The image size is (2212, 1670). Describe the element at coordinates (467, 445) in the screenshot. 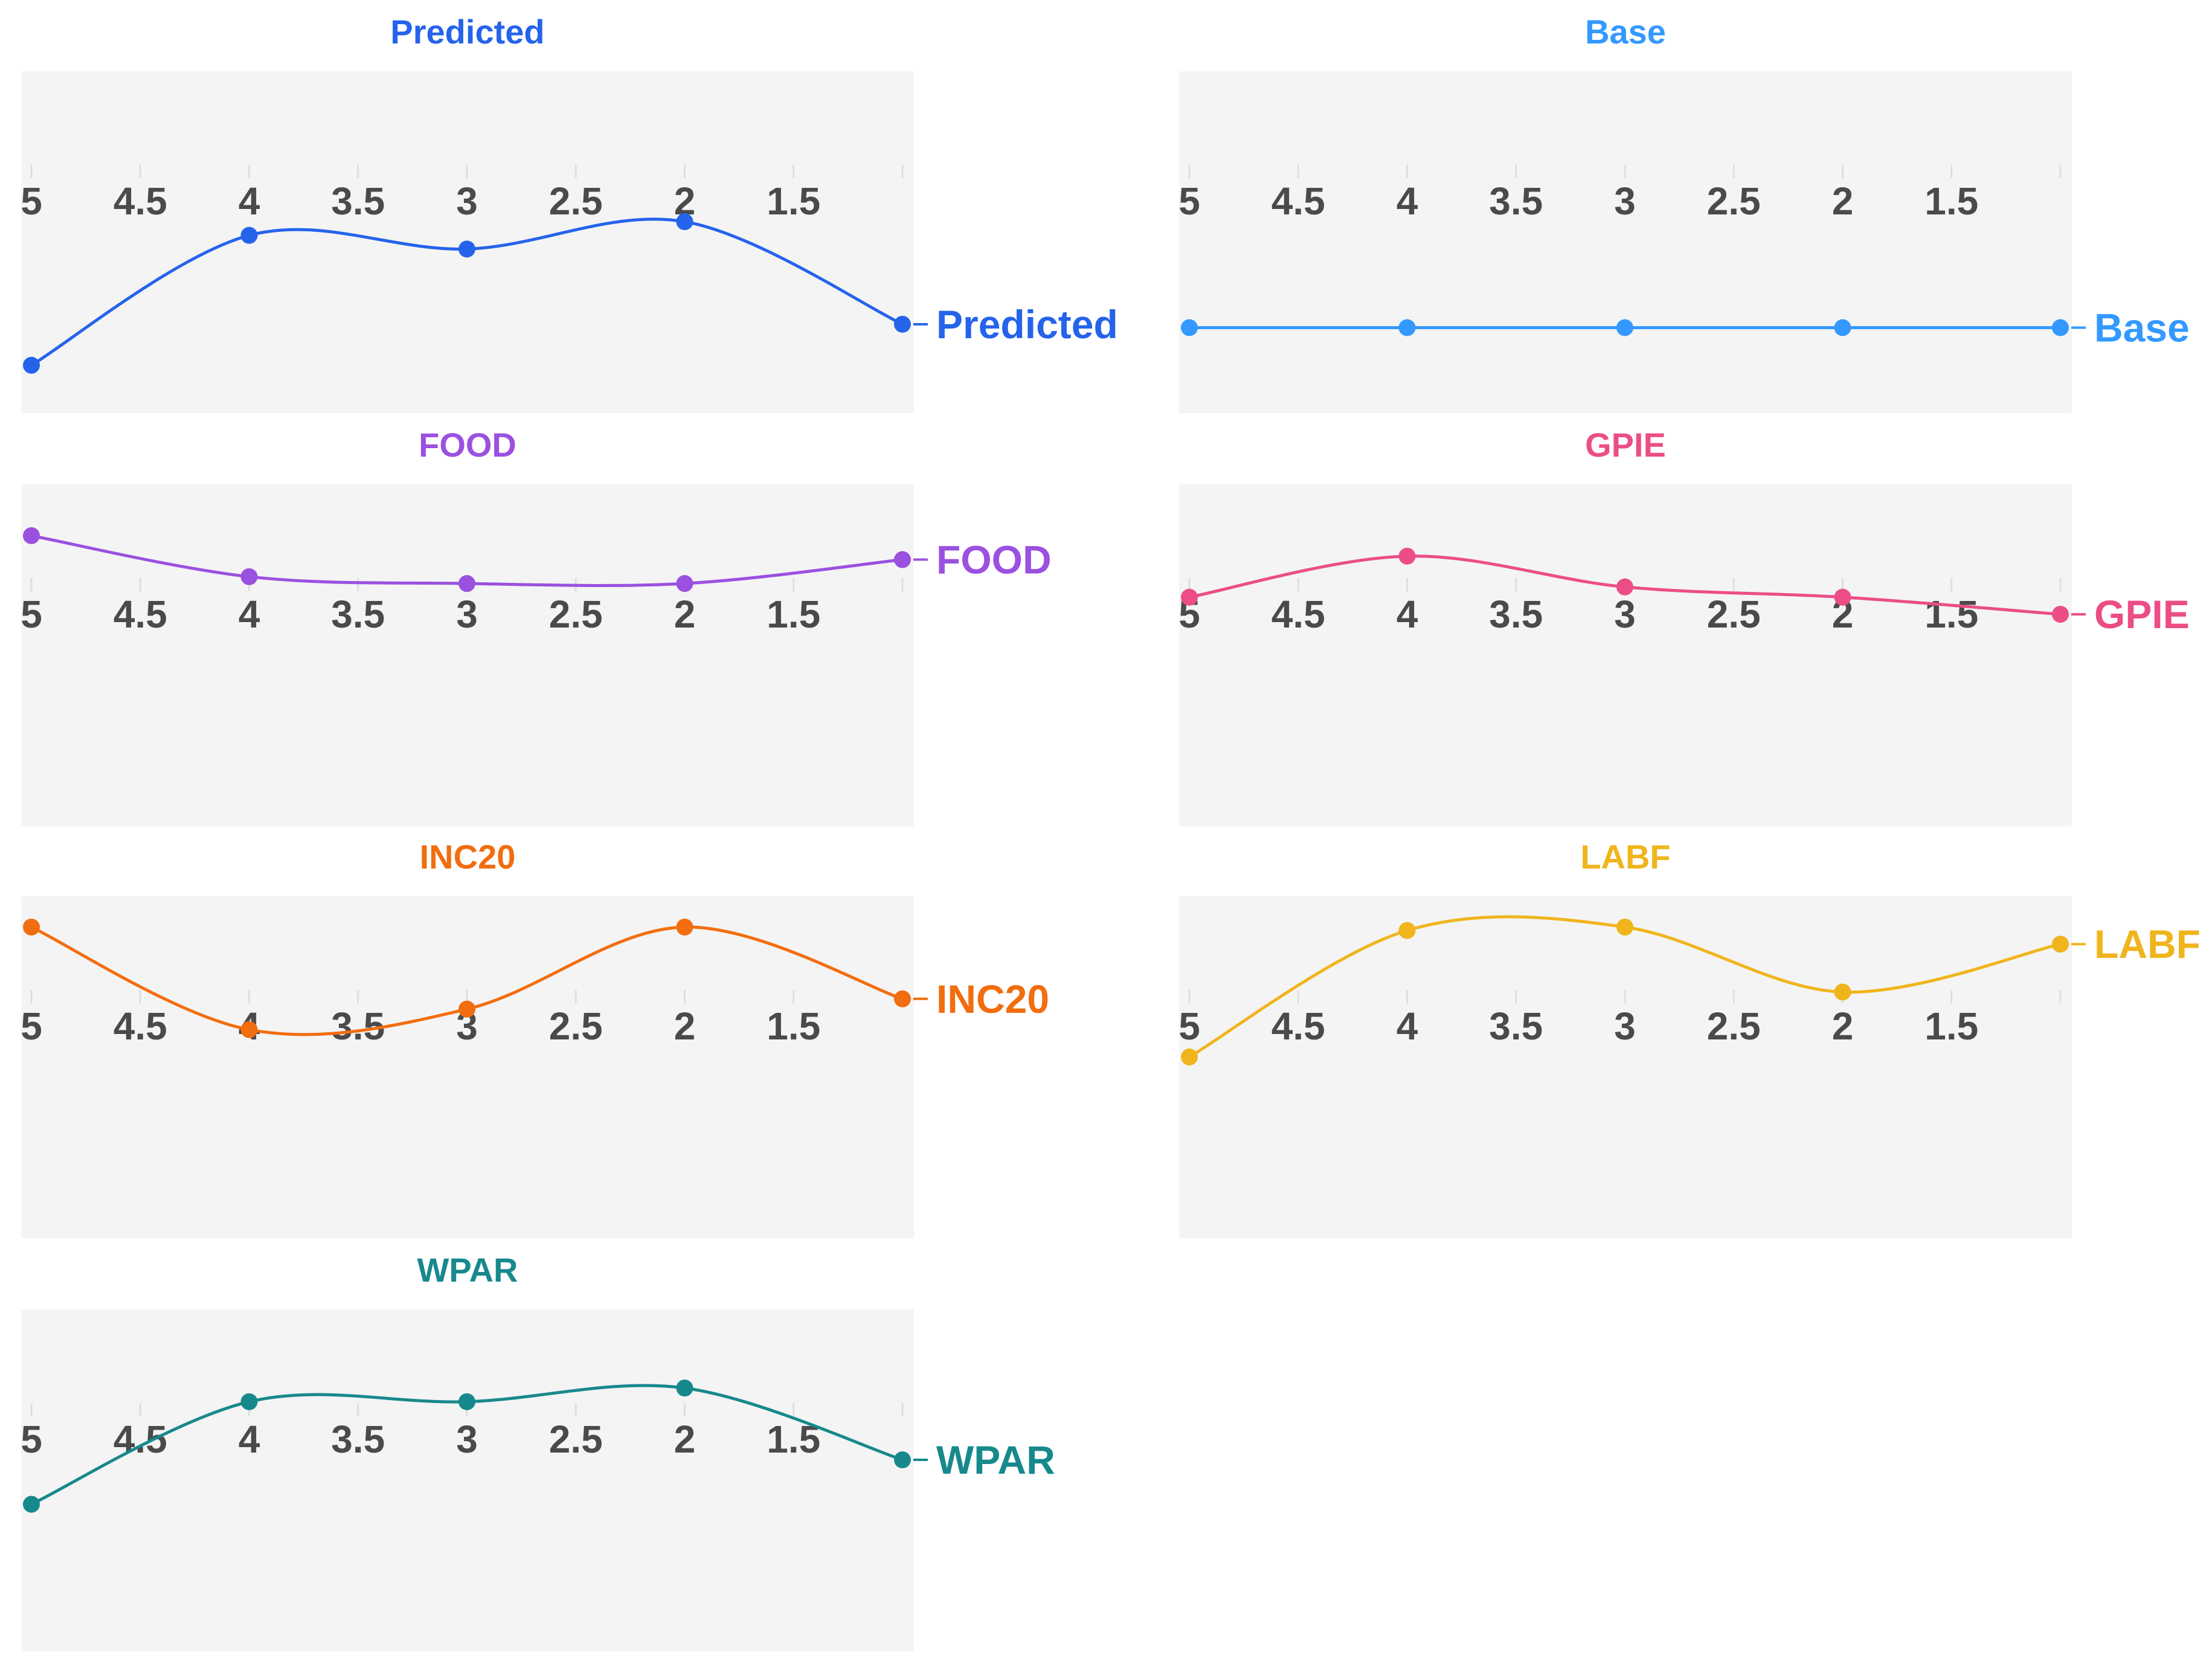

I see `chart-title: FOOD` at that location.